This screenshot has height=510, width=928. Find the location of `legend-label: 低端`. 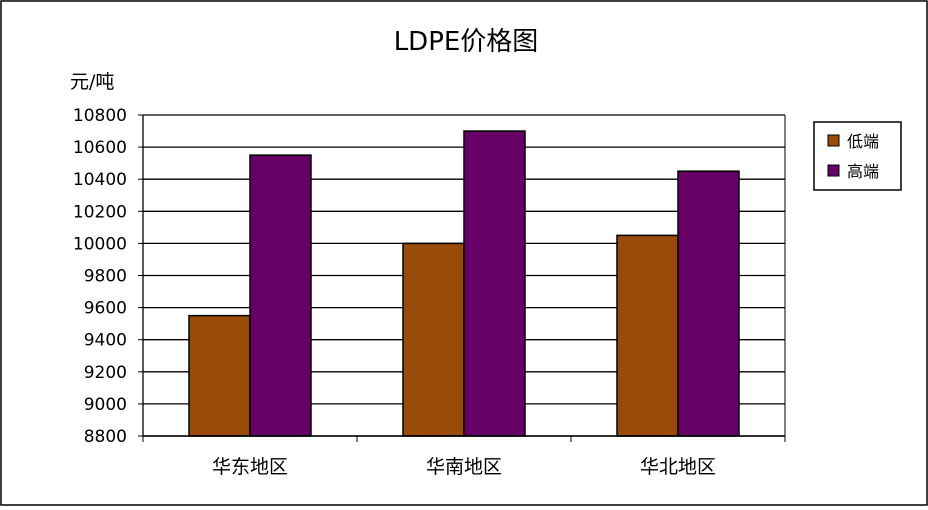

legend-label: 低端 is located at coordinates (863, 141).